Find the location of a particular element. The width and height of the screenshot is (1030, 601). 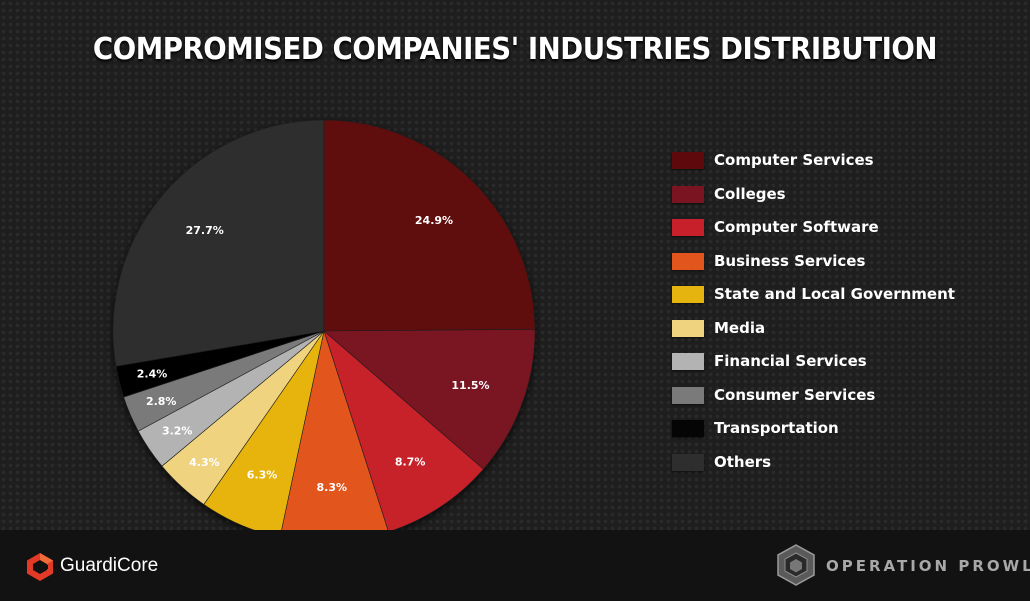

pie-value-label: 8.7% is located at coordinates (410, 461).